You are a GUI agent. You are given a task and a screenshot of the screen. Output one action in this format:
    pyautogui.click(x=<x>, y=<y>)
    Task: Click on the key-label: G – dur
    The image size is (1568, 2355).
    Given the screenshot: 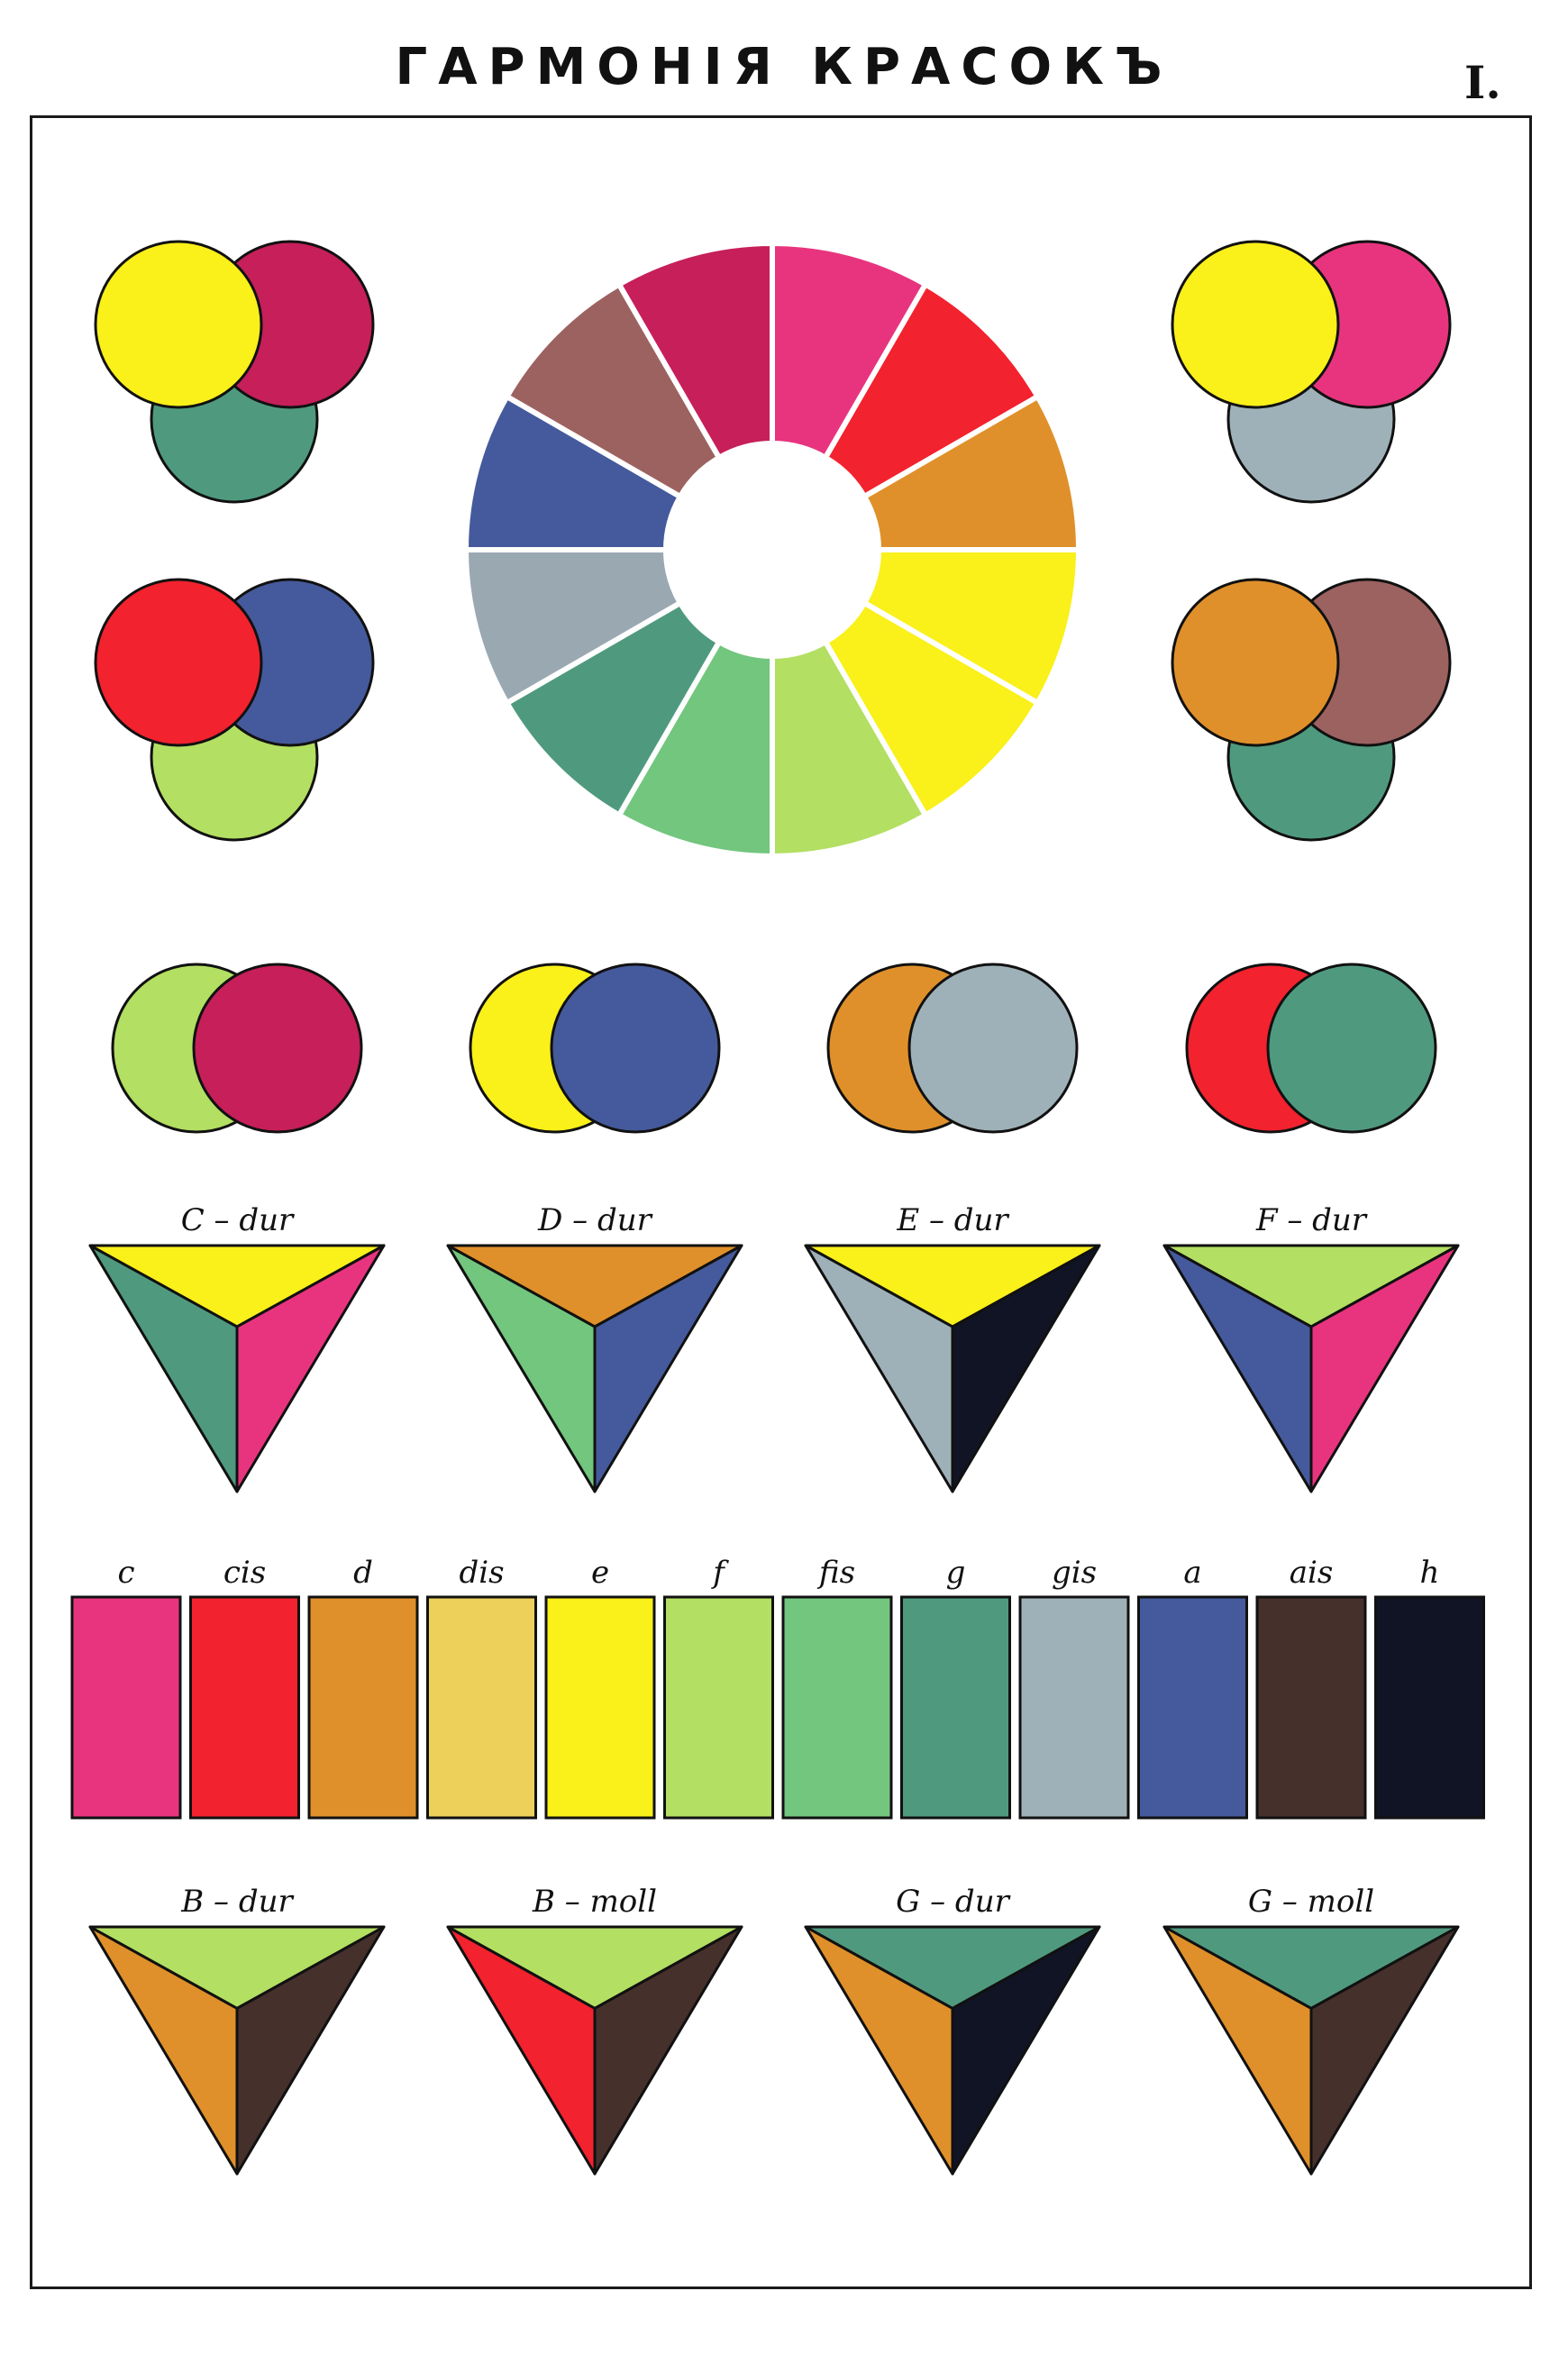 What is the action you would take?
    pyautogui.click(x=952, y=1902)
    